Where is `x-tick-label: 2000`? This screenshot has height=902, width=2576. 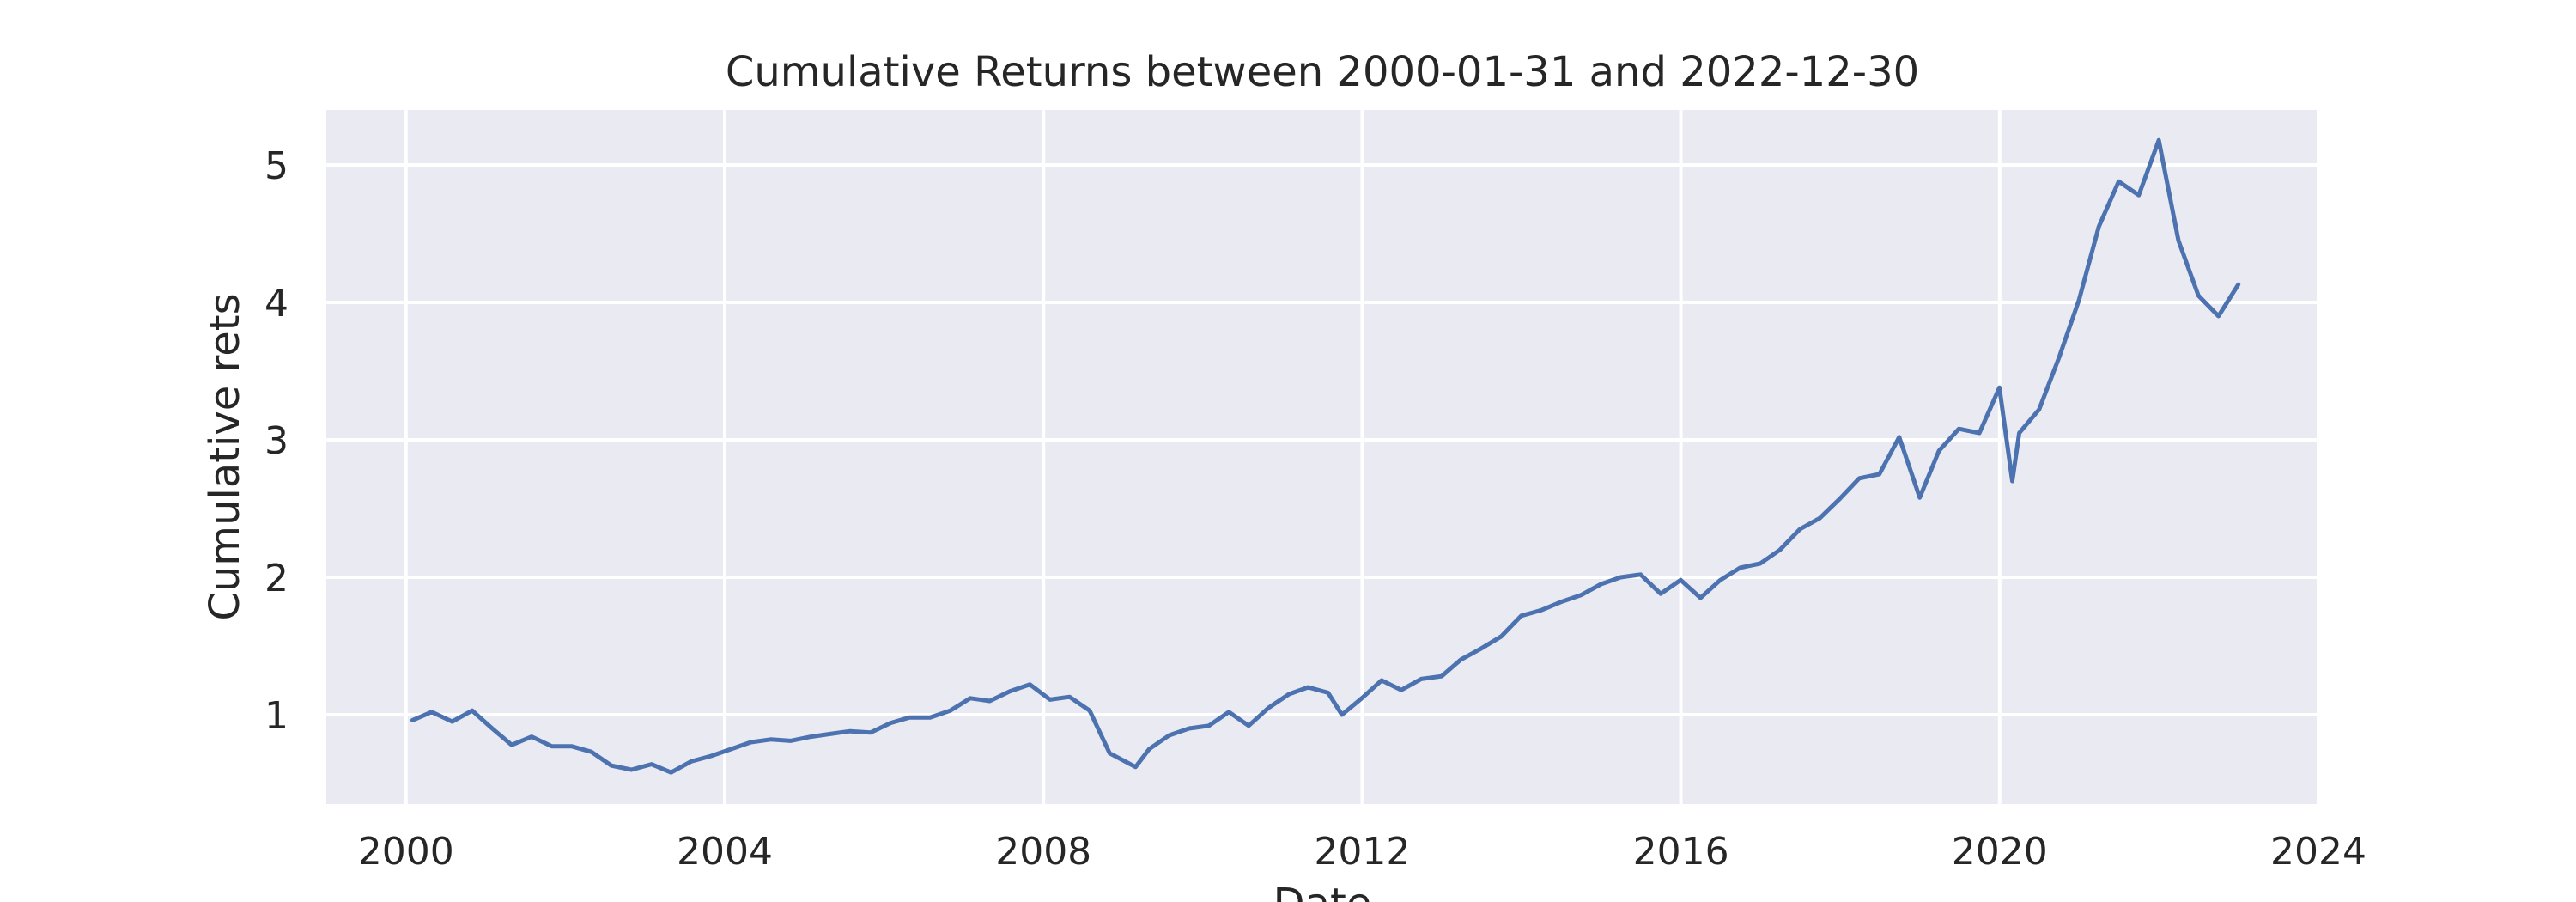 x-tick-label: 2000 is located at coordinates (406, 852).